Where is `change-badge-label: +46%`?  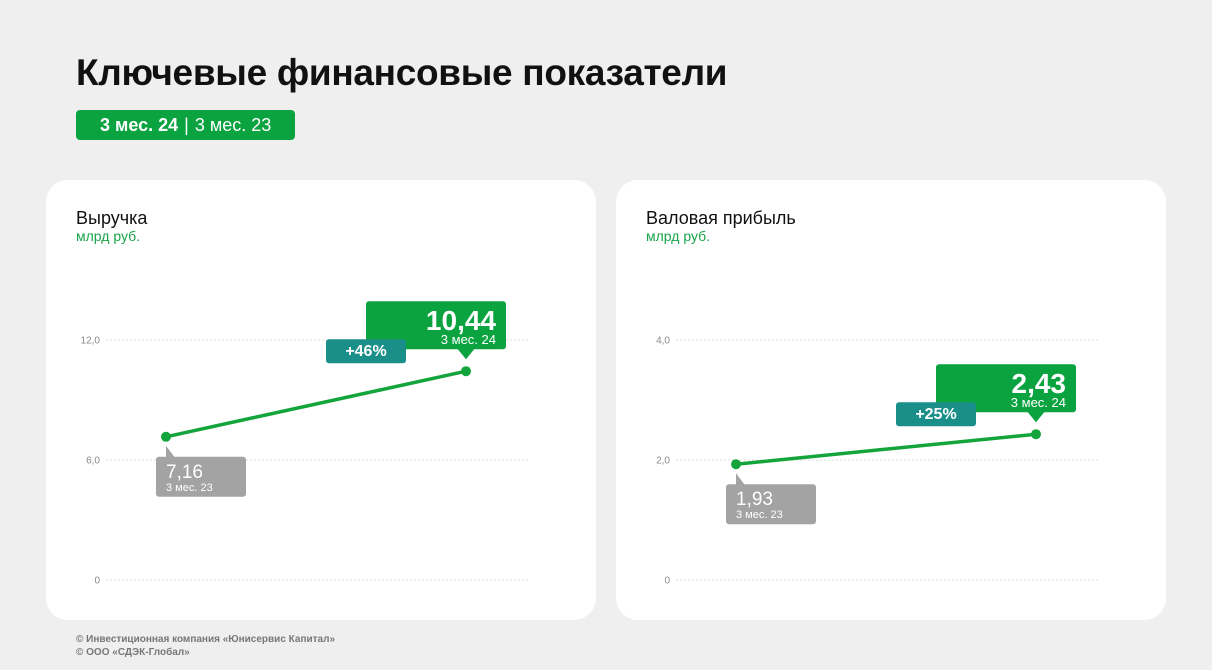 change-badge-label: +46% is located at coordinates (365, 351).